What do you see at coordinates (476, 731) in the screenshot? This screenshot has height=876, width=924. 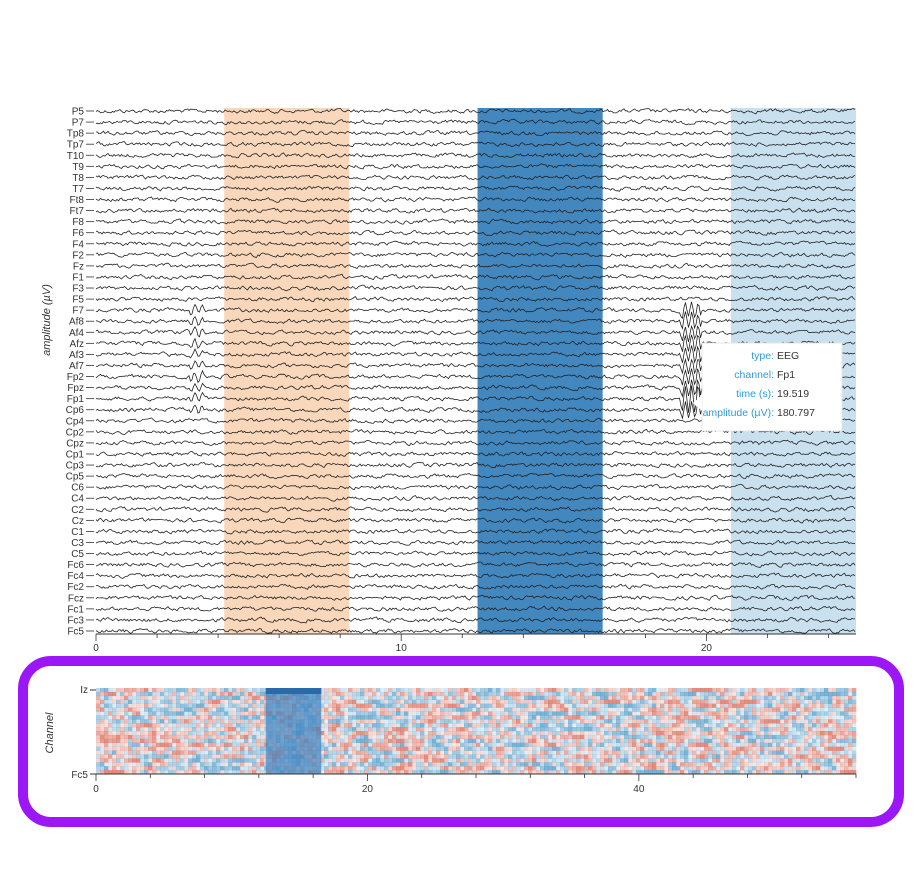 I see `overview-heatmap` at bounding box center [476, 731].